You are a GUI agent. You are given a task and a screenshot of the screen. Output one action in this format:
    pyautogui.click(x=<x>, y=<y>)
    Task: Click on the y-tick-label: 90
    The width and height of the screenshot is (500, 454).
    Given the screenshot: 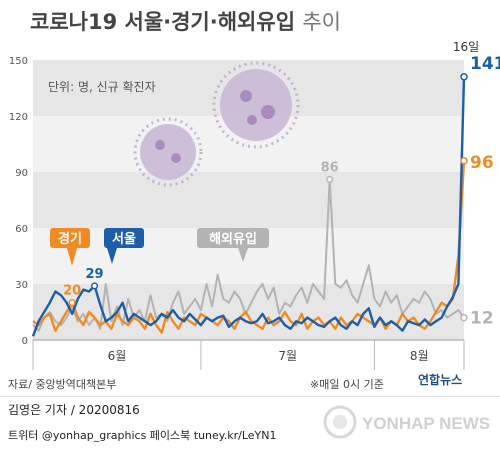 What is the action you would take?
    pyautogui.click(x=21, y=173)
    